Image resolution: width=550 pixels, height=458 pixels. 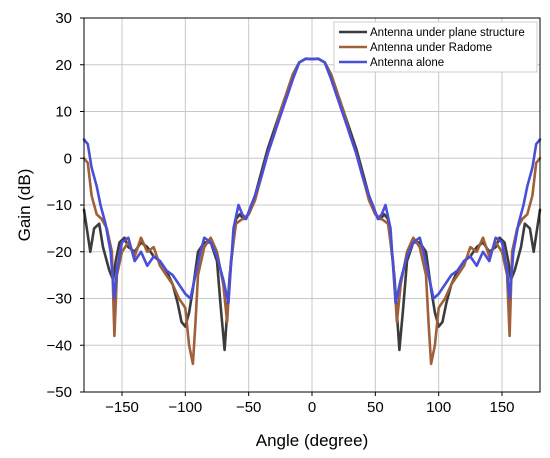 What do you see at coordinates (438, 407) in the screenshot?
I see `x-tick-label: 100` at bounding box center [438, 407].